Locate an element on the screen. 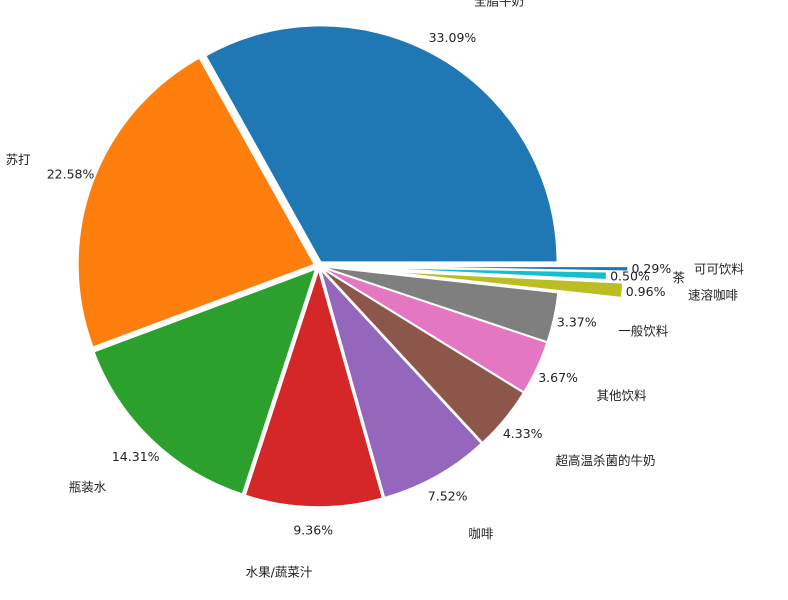 This screenshot has width=788, height=600. pct-label: 14.31% is located at coordinates (136, 456).